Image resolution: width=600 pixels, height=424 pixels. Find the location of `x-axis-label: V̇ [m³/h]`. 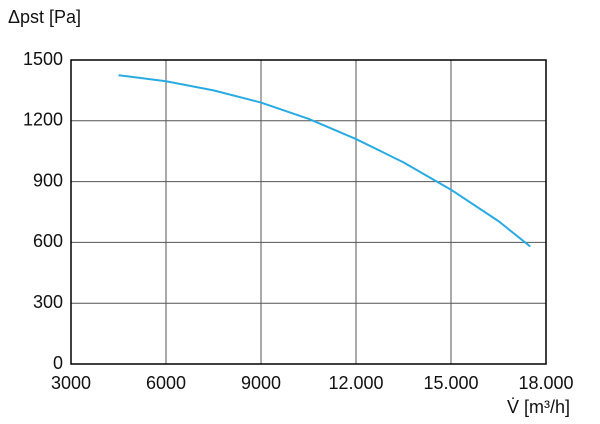

x-axis-label: V̇ [m³/h] is located at coordinates (538, 407).